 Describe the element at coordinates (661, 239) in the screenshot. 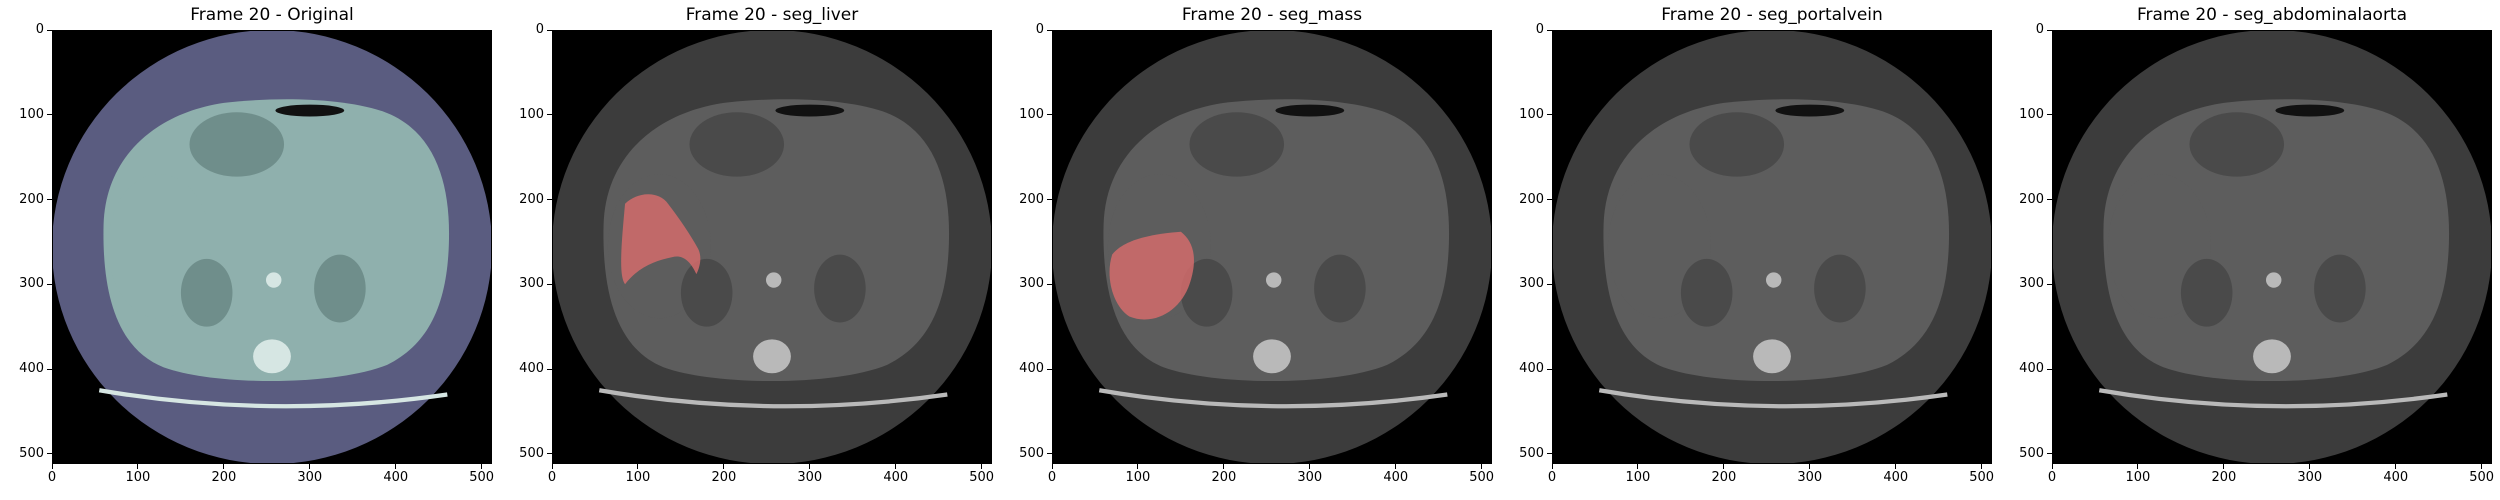

I see `liver-mask` at that location.